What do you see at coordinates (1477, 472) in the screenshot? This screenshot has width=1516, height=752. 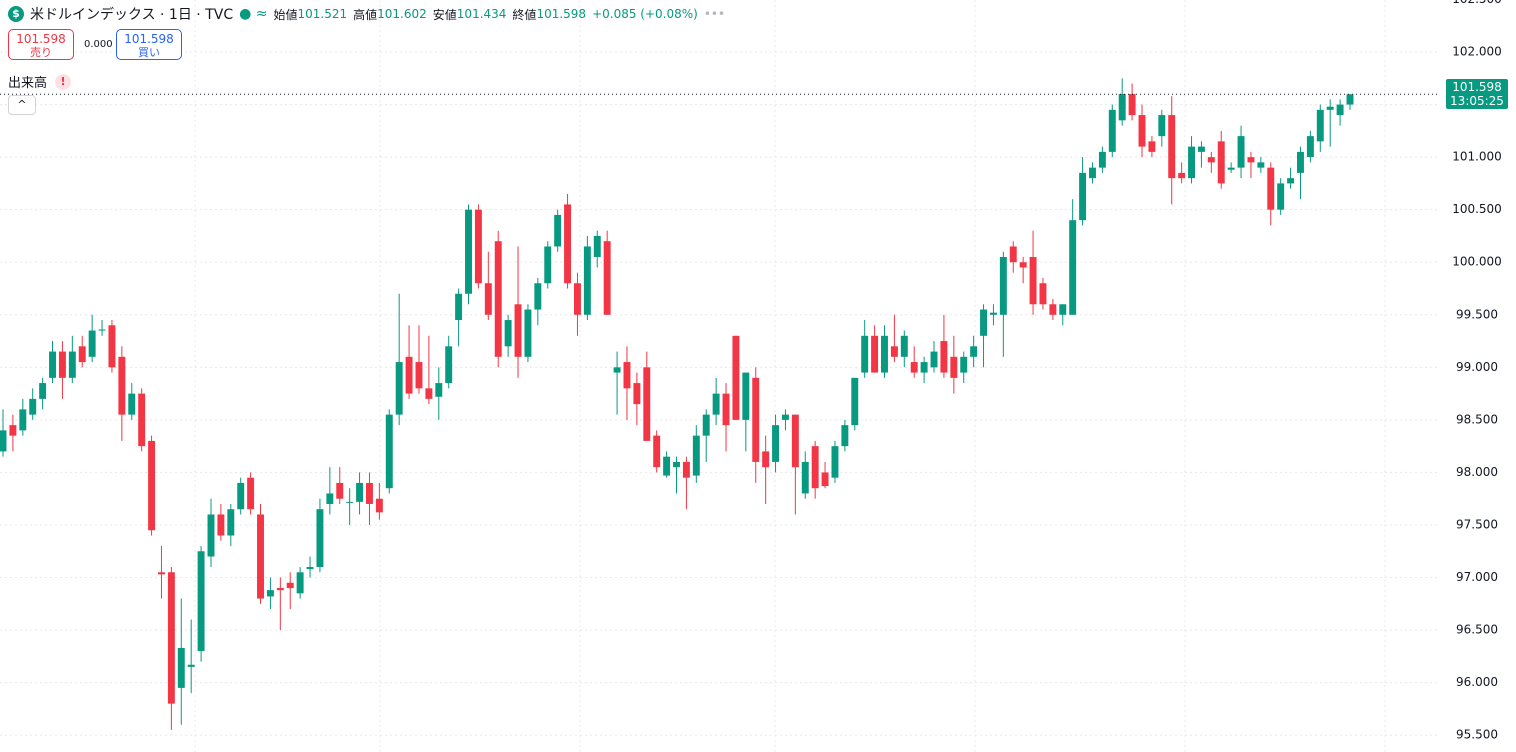 I see `y-tick-label: 98.000` at bounding box center [1477, 472].